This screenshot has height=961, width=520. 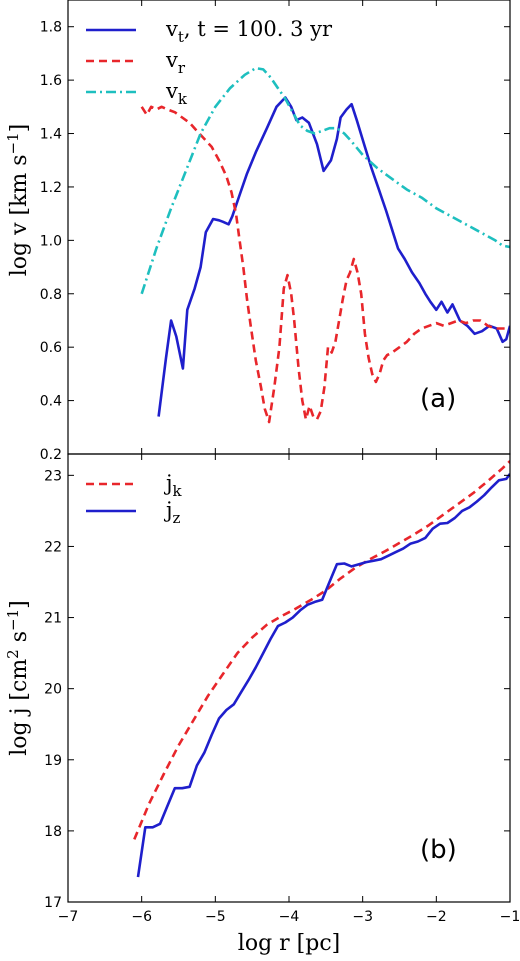 I want to click on panel-b-xlabel: log r [pc], so click(x=289, y=943).